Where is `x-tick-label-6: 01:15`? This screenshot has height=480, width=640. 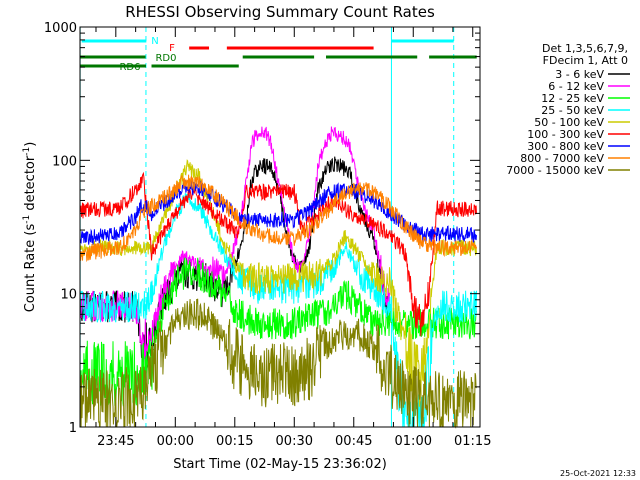 x-tick-label-6: 01:15 is located at coordinates (472, 441).